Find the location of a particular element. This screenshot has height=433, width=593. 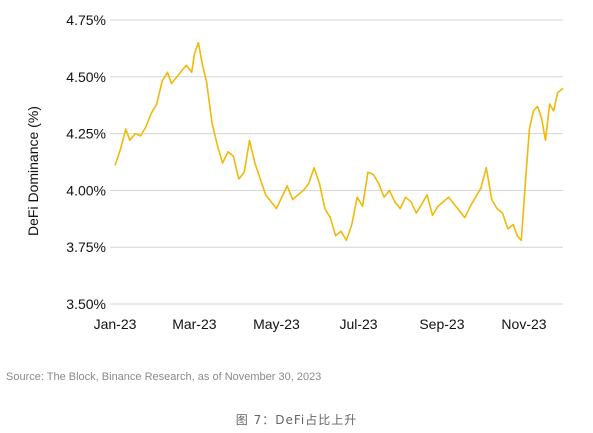

y-tick-label: 3.50% is located at coordinates (86, 304).